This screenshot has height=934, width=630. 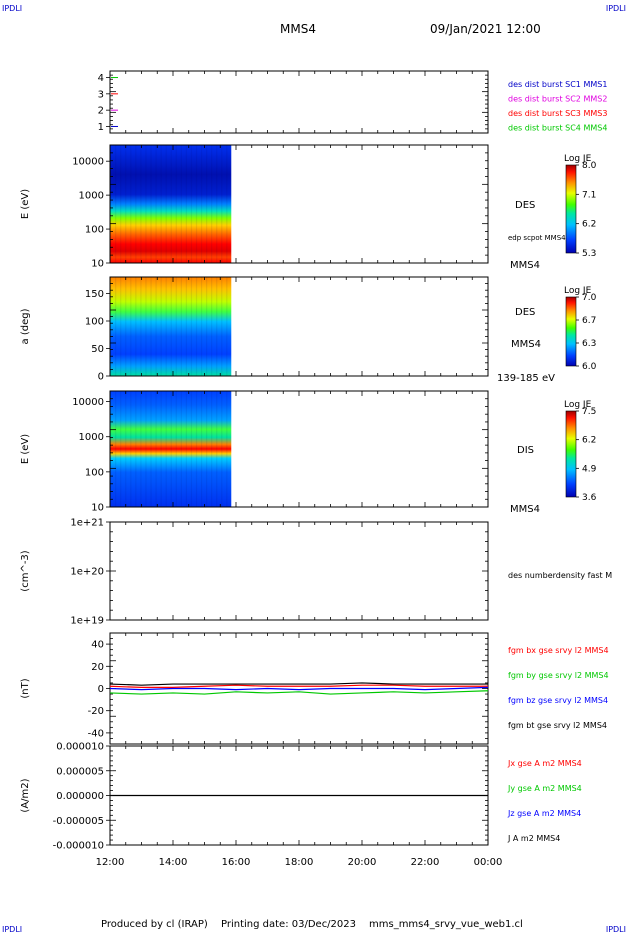 What do you see at coordinates (589, 254) in the screenshot?
I see `des-energy-colorbar-tick: 5.3` at bounding box center [589, 254].